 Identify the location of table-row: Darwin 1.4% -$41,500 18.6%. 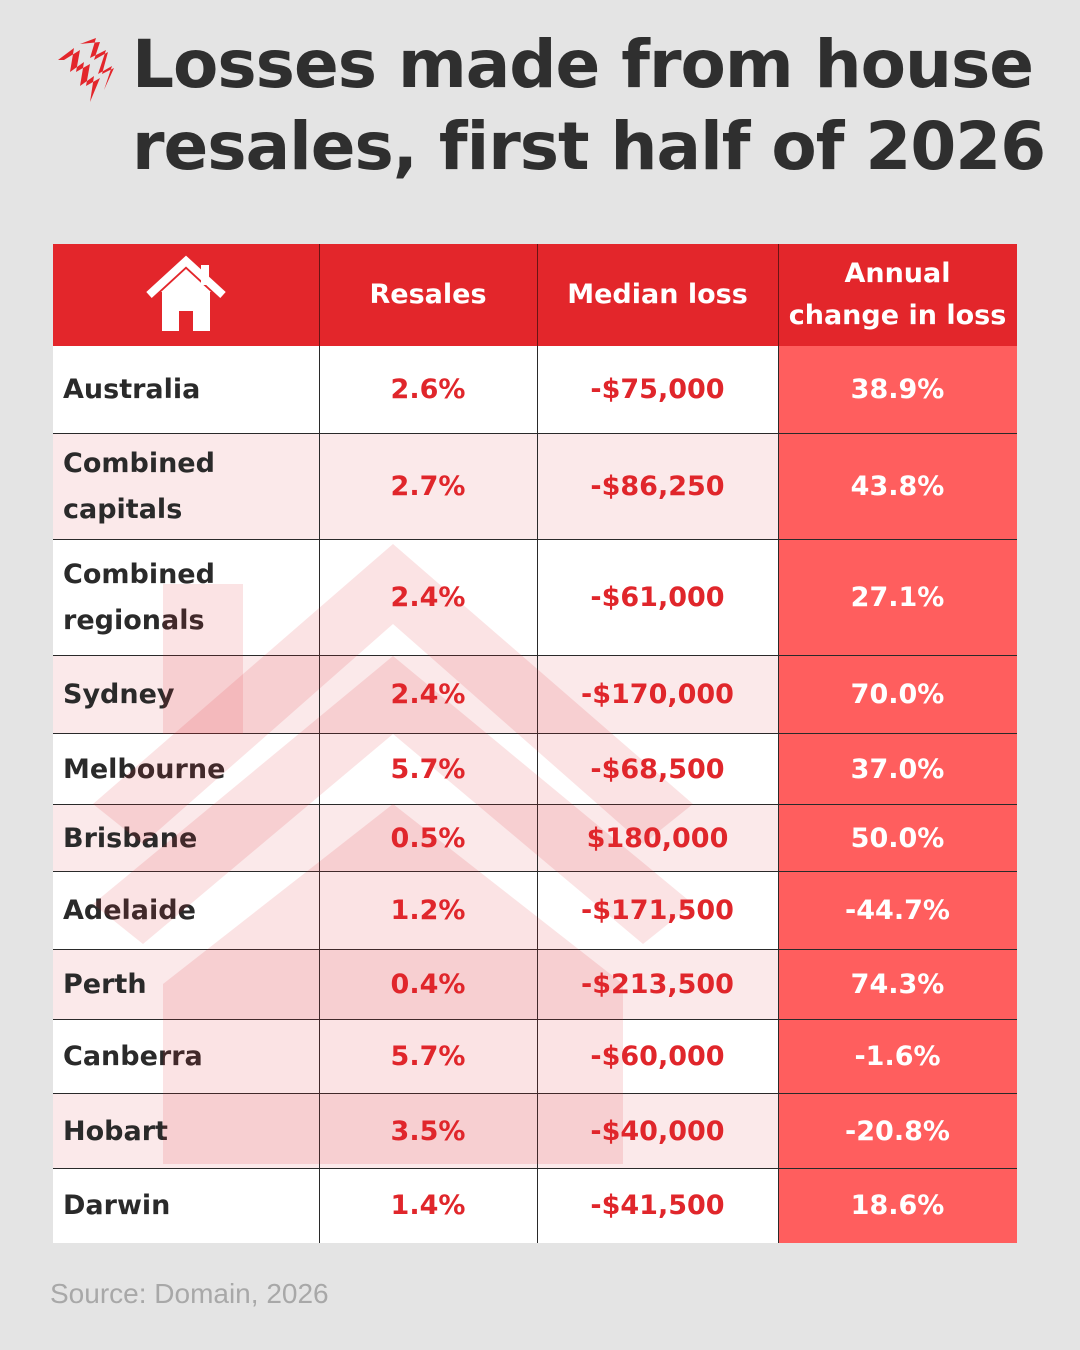
(535, 1206).